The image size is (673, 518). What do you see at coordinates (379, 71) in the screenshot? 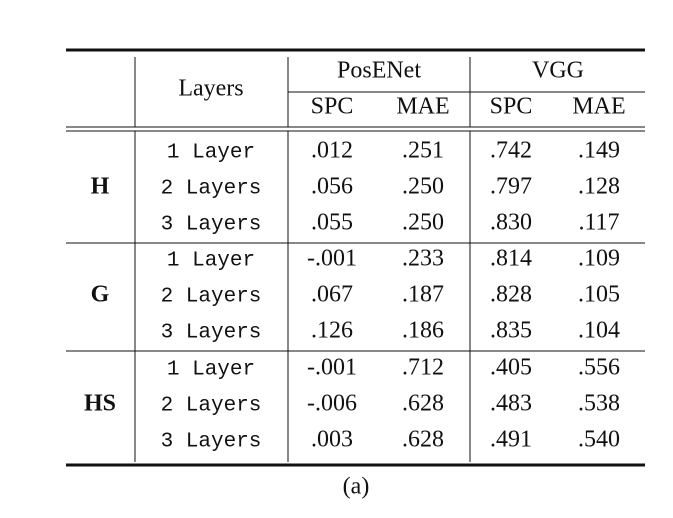
I see `header-model: PosENet` at bounding box center [379, 71].